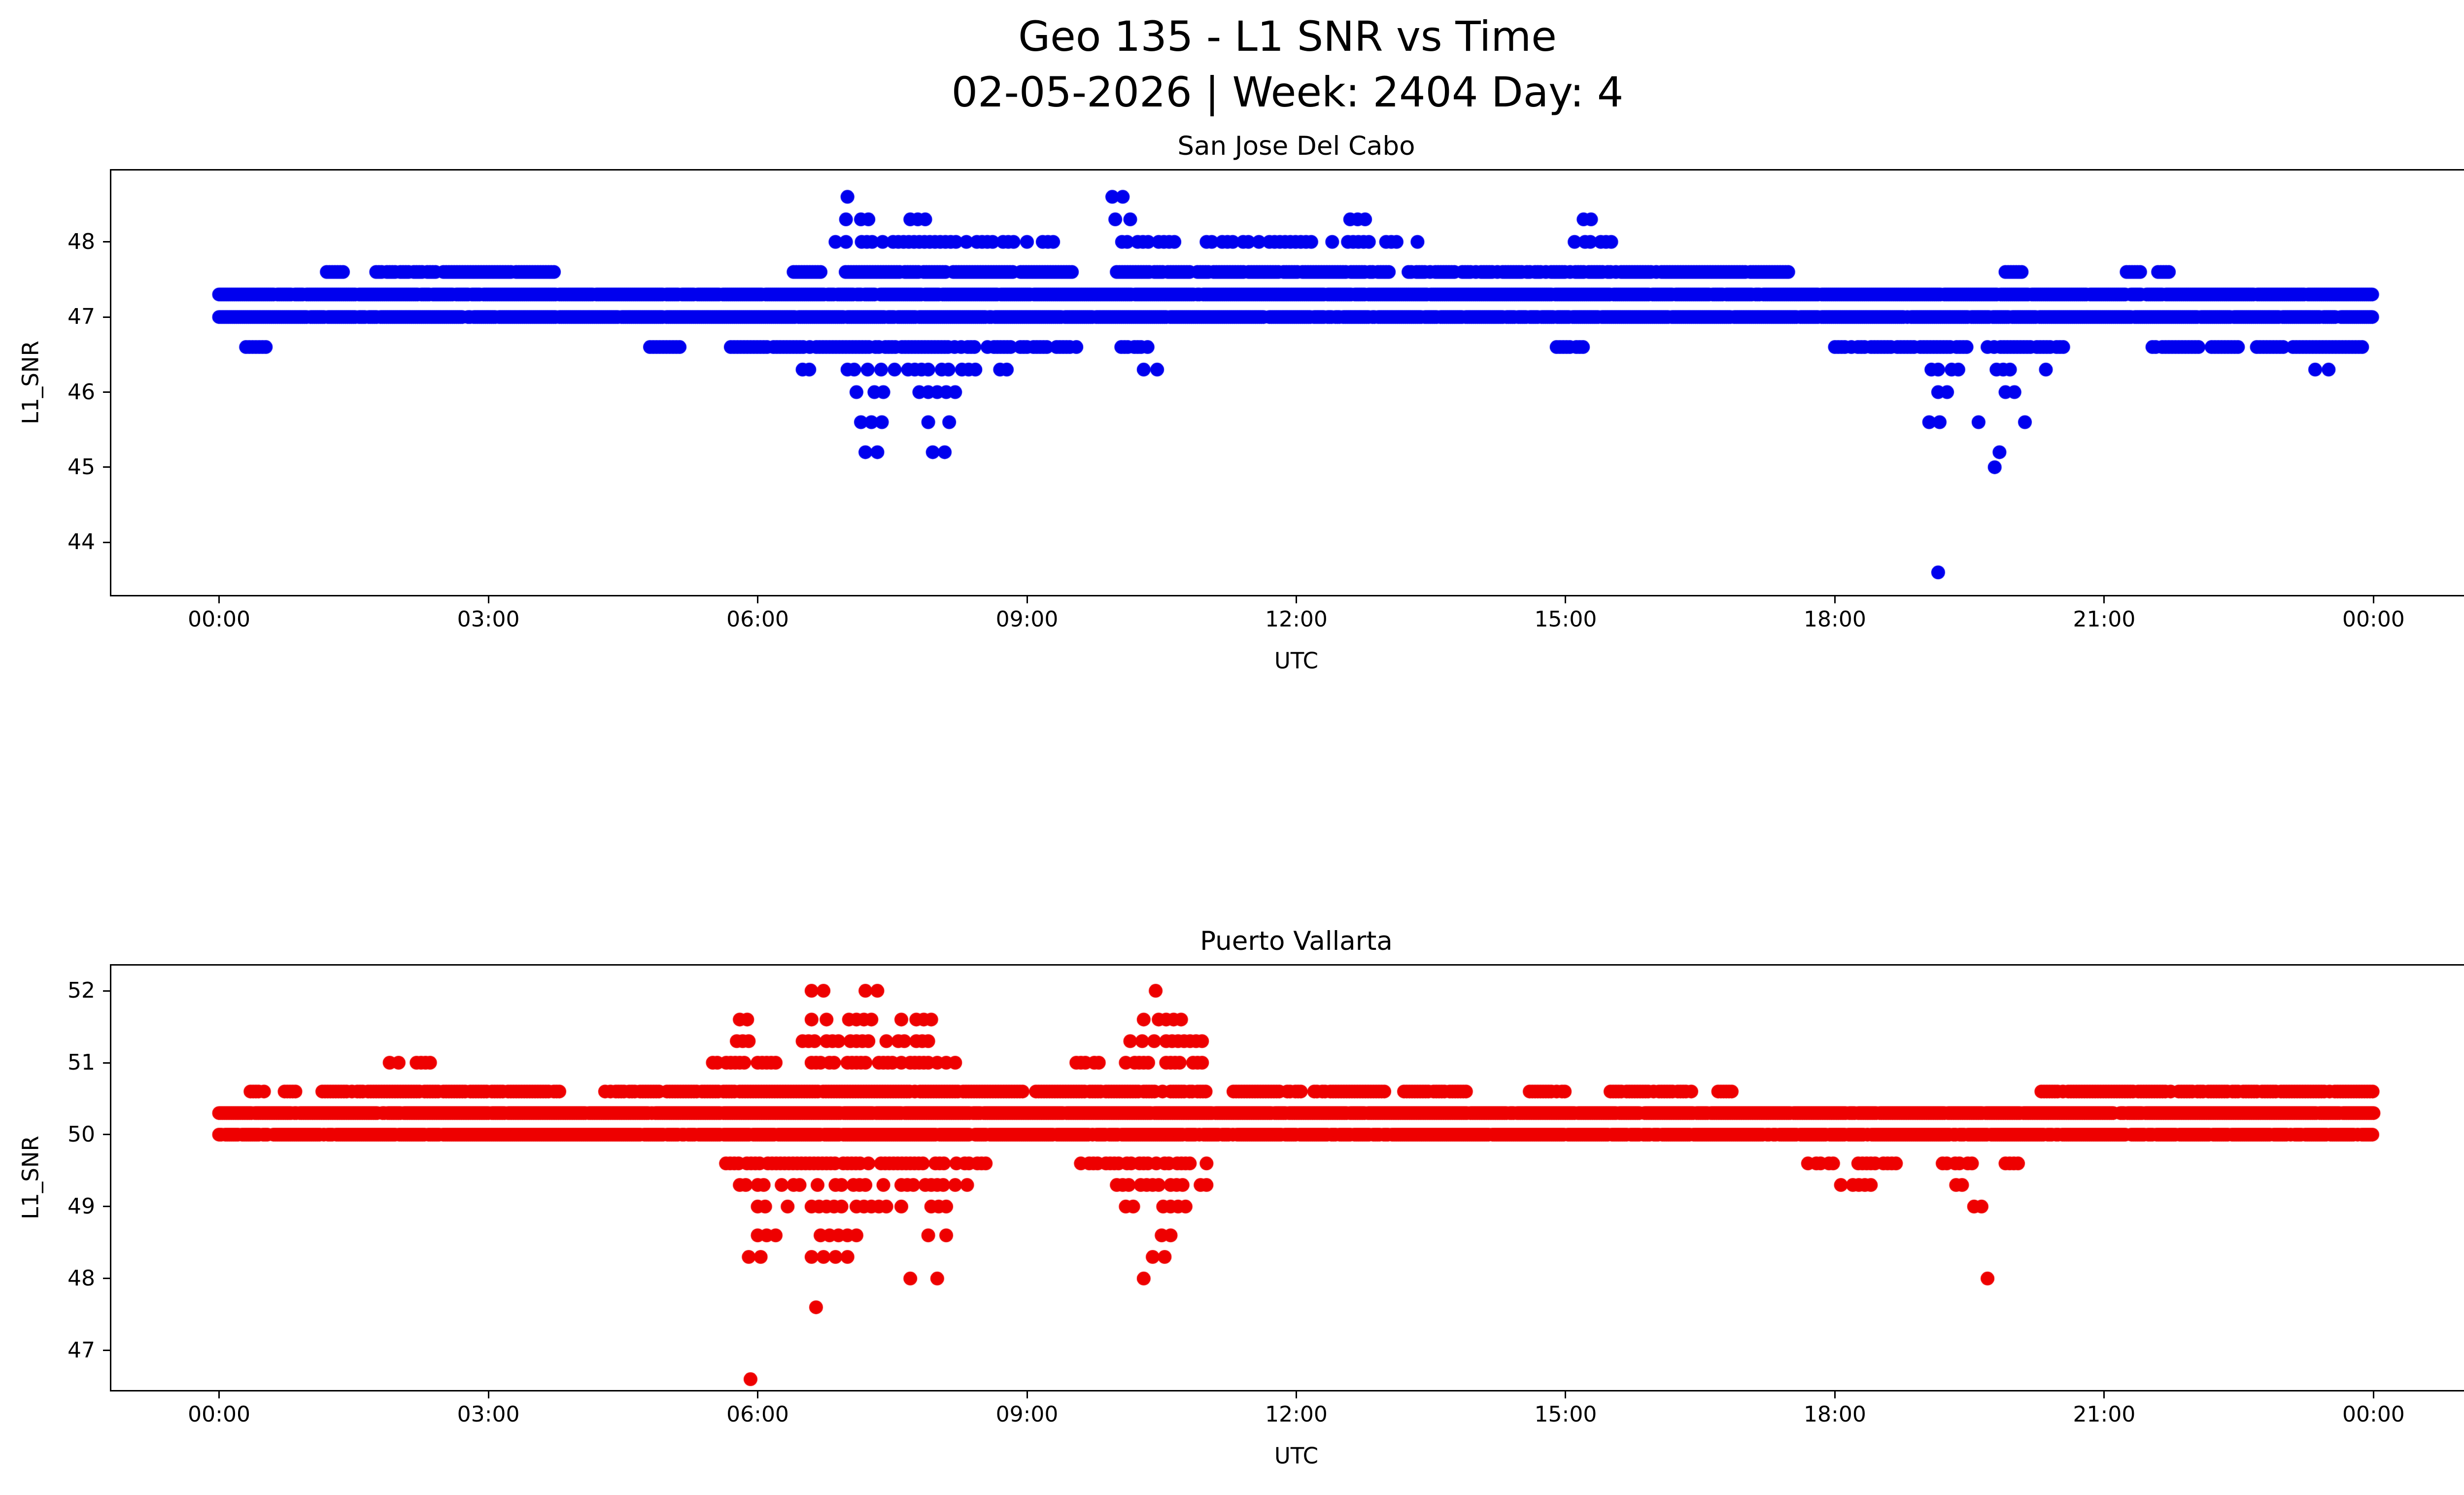  Describe the element at coordinates (1287, 36) in the screenshot. I see `figure-title-line1: Geo 135 - L1 SNR vs Time` at that location.